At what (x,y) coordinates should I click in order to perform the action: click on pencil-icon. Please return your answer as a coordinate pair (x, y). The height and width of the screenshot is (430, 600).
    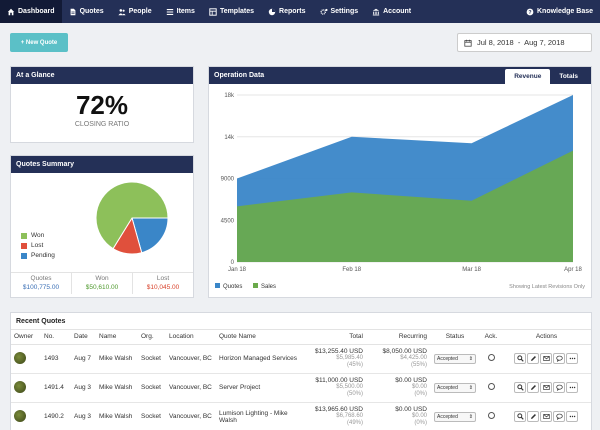
    Looking at the image, I should click on (533, 387).